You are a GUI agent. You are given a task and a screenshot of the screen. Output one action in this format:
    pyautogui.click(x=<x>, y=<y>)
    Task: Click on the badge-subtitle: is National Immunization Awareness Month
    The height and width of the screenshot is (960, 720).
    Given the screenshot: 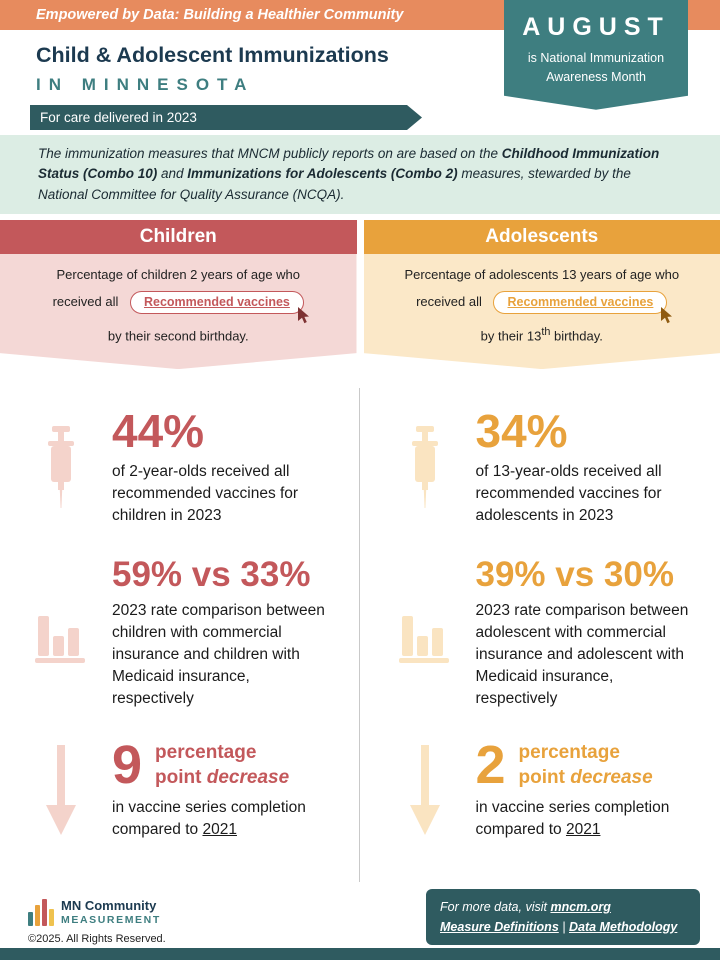 What is the action you would take?
    pyautogui.click(x=596, y=68)
    